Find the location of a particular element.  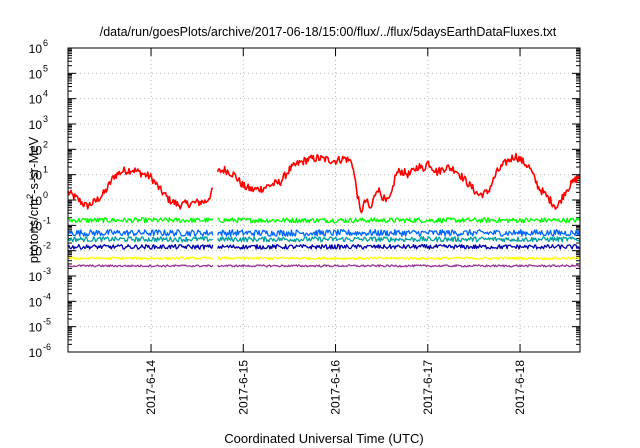

y-tick-label-exponent: -4 is located at coordinates (47, 296).